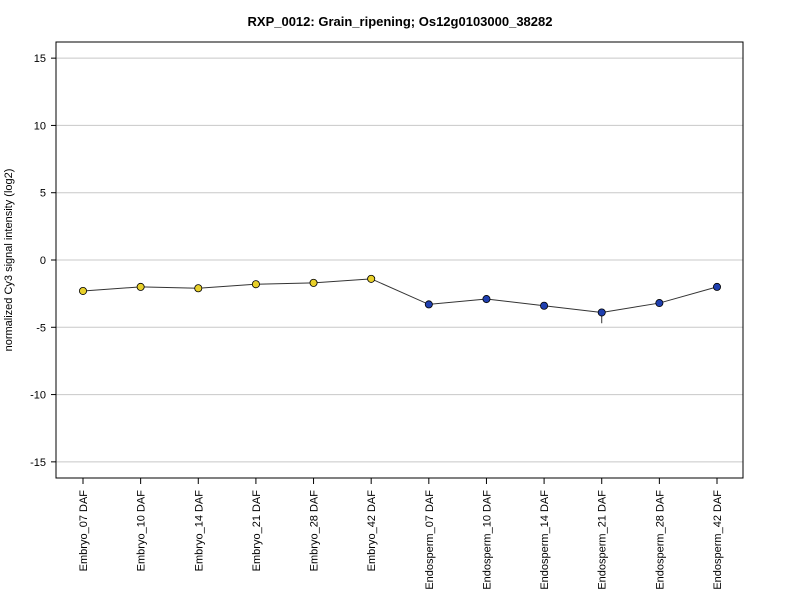  What do you see at coordinates (603, 540) in the screenshot?
I see `x-tick-label: Endosperm_21 DAF` at bounding box center [603, 540].